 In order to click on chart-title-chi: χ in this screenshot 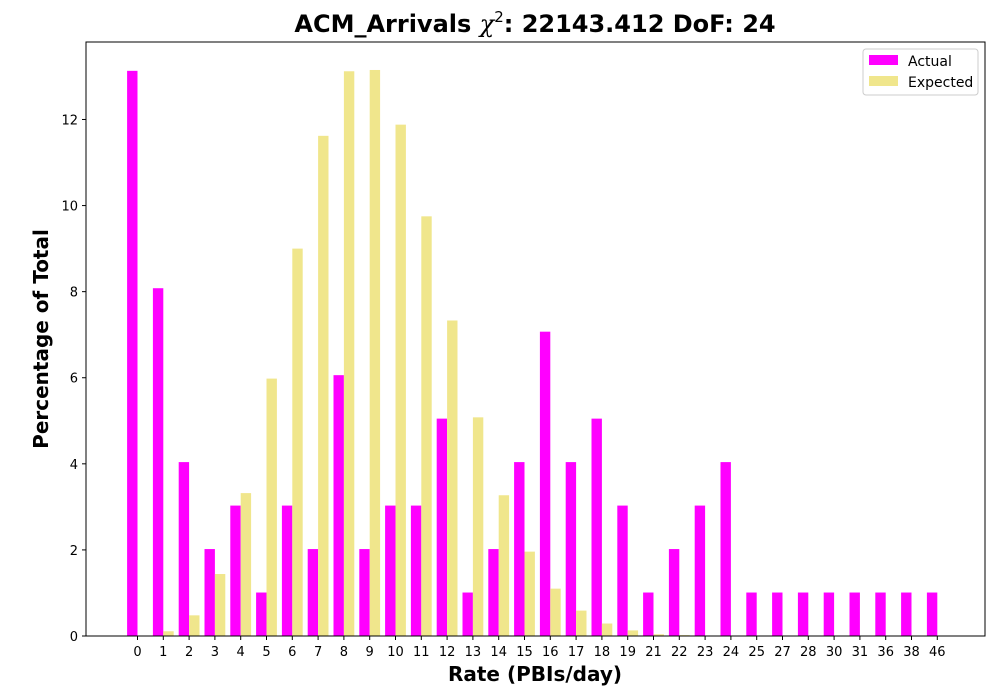, I will do `click(487, 24)`.